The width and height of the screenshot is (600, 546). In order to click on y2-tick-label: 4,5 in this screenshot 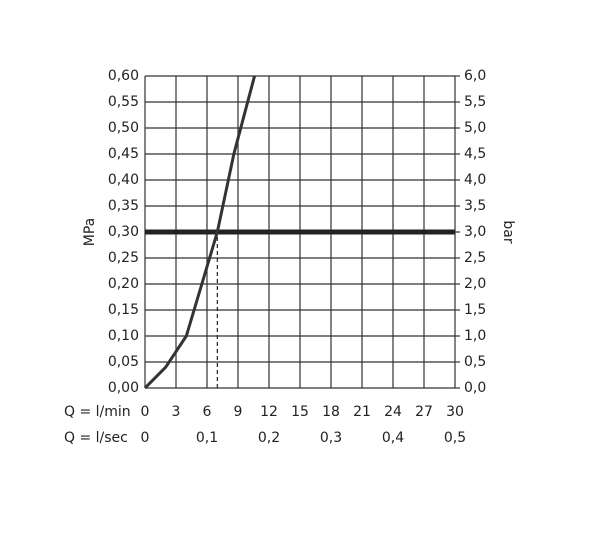, I will do `click(475, 154)`.